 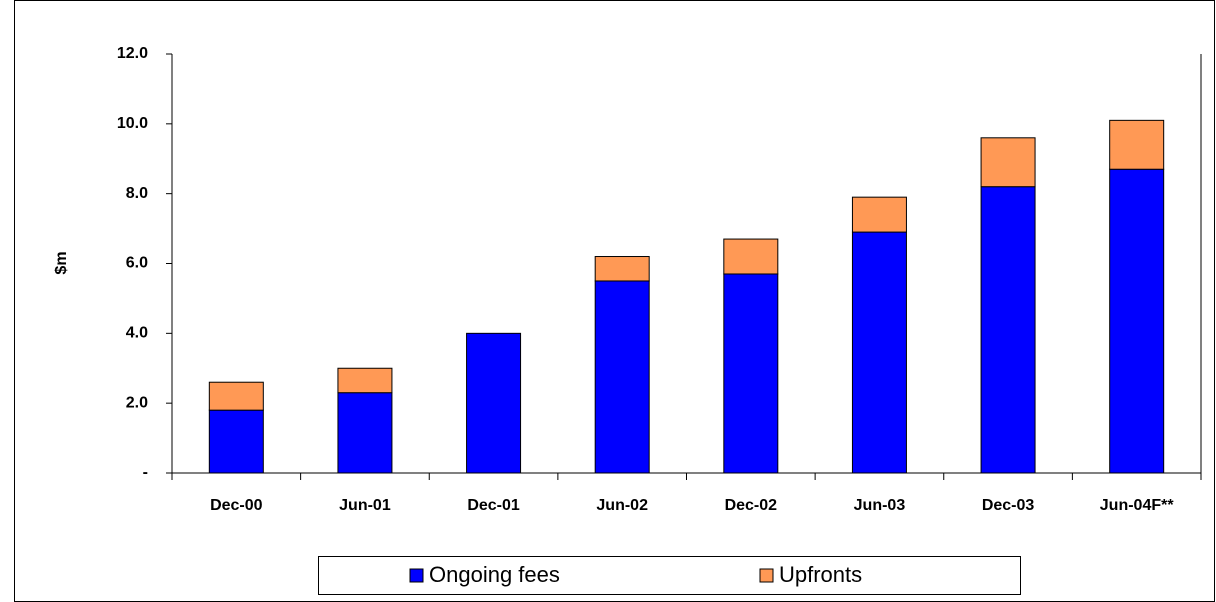 I want to click on x-tick-label: Dec-02, so click(x=751, y=505).